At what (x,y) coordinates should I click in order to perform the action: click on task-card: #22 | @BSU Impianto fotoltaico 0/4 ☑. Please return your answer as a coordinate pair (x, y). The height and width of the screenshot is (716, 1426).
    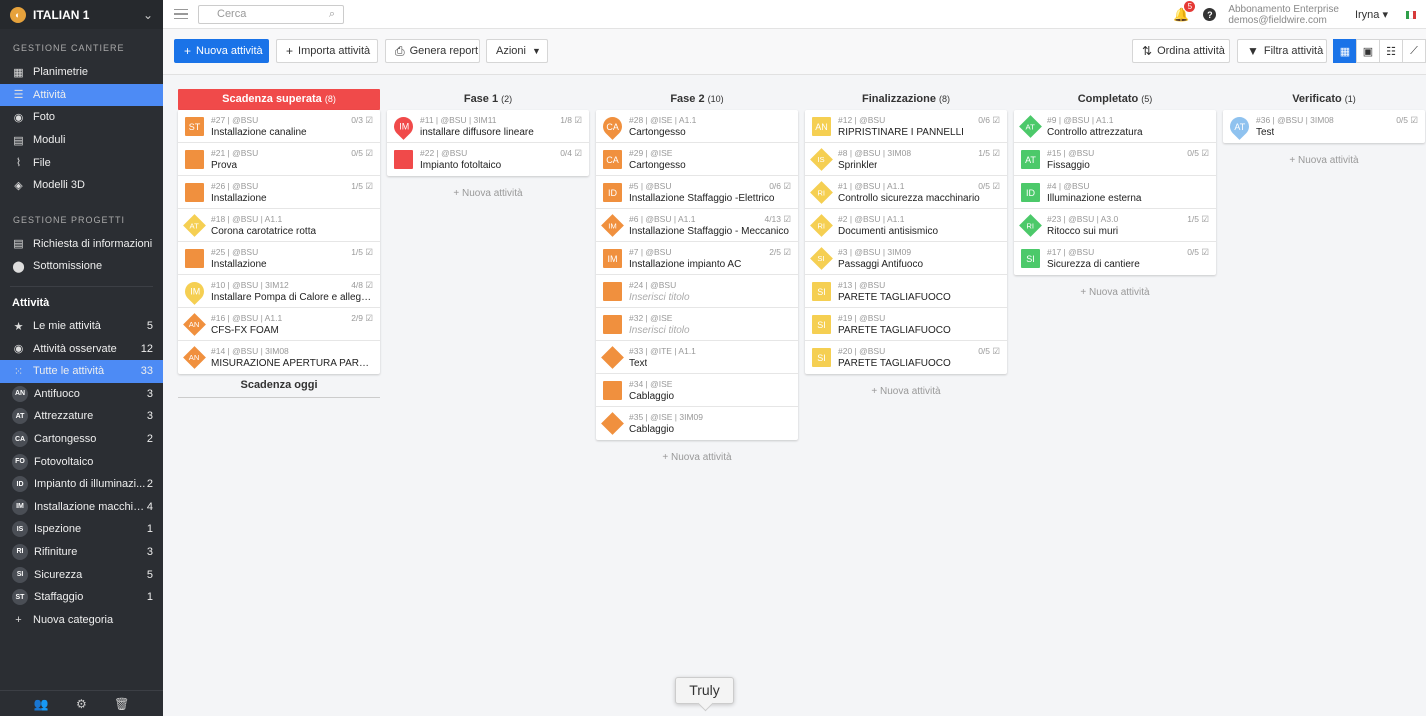
    Looking at the image, I should click on (488, 159).